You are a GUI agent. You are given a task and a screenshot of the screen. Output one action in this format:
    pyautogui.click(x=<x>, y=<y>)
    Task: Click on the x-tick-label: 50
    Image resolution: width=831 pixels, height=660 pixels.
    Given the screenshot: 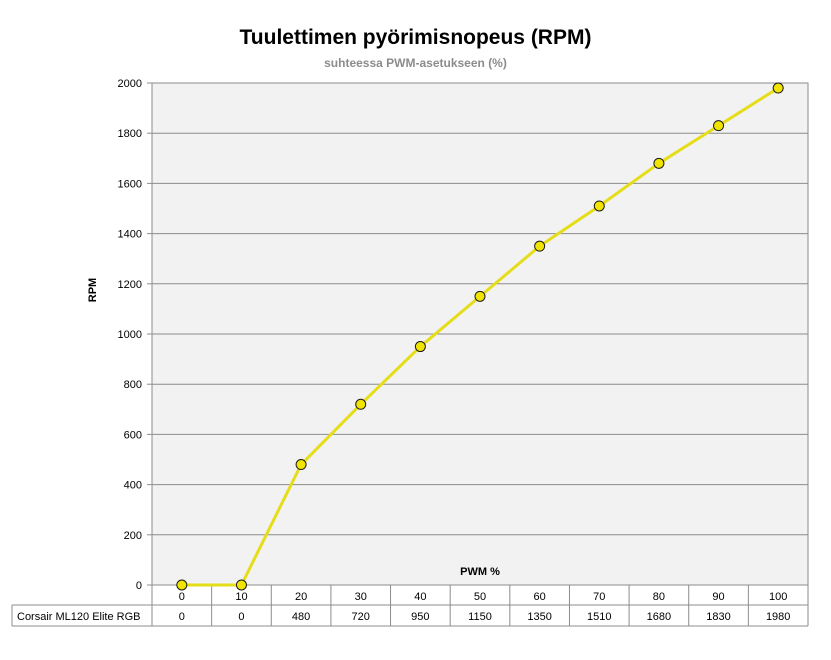 What is the action you would take?
    pyautogui.click(x=480, y=597)
    